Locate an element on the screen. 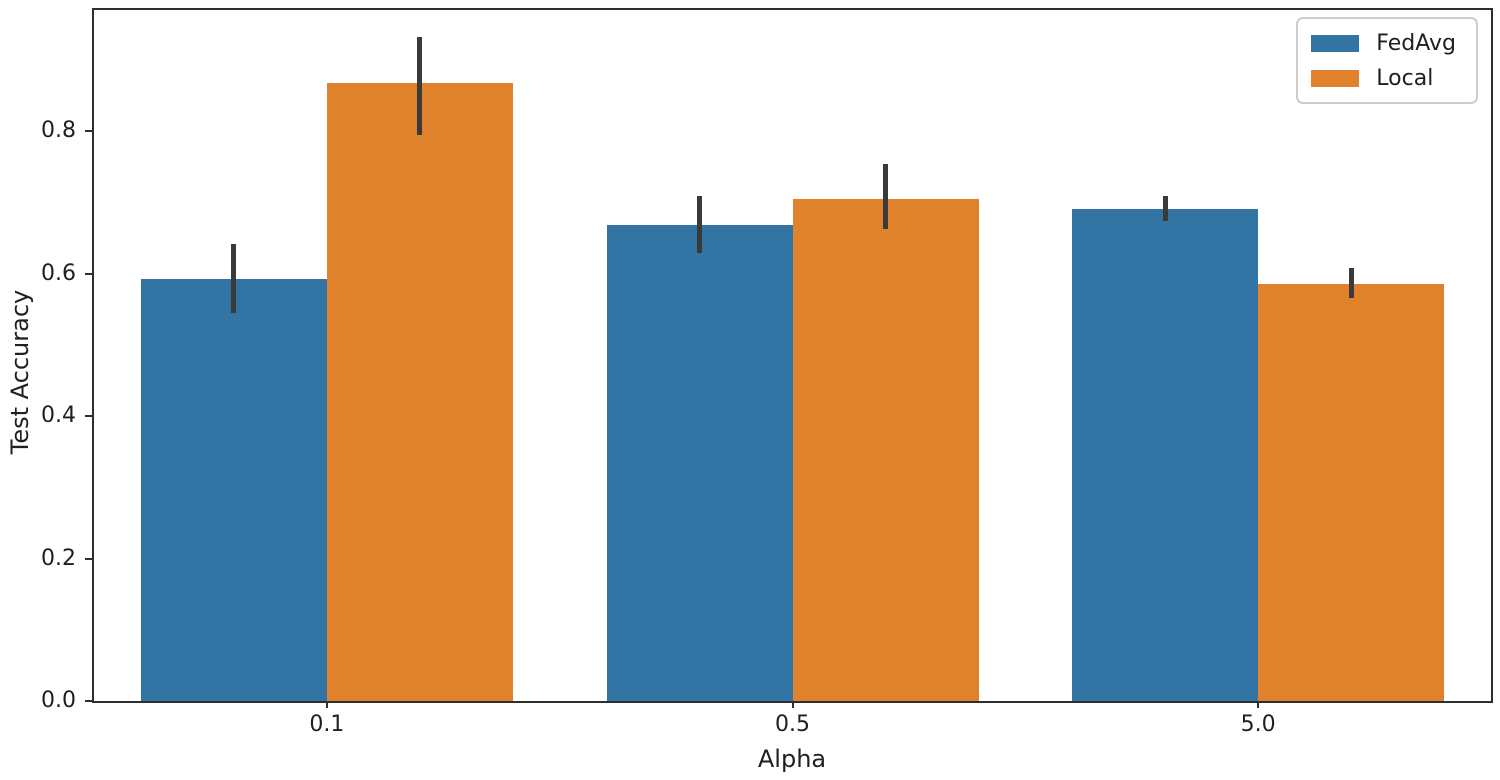 The image size is (1500, 780). bar-fedavg-5.0 is located at coordinates (1165, 455).